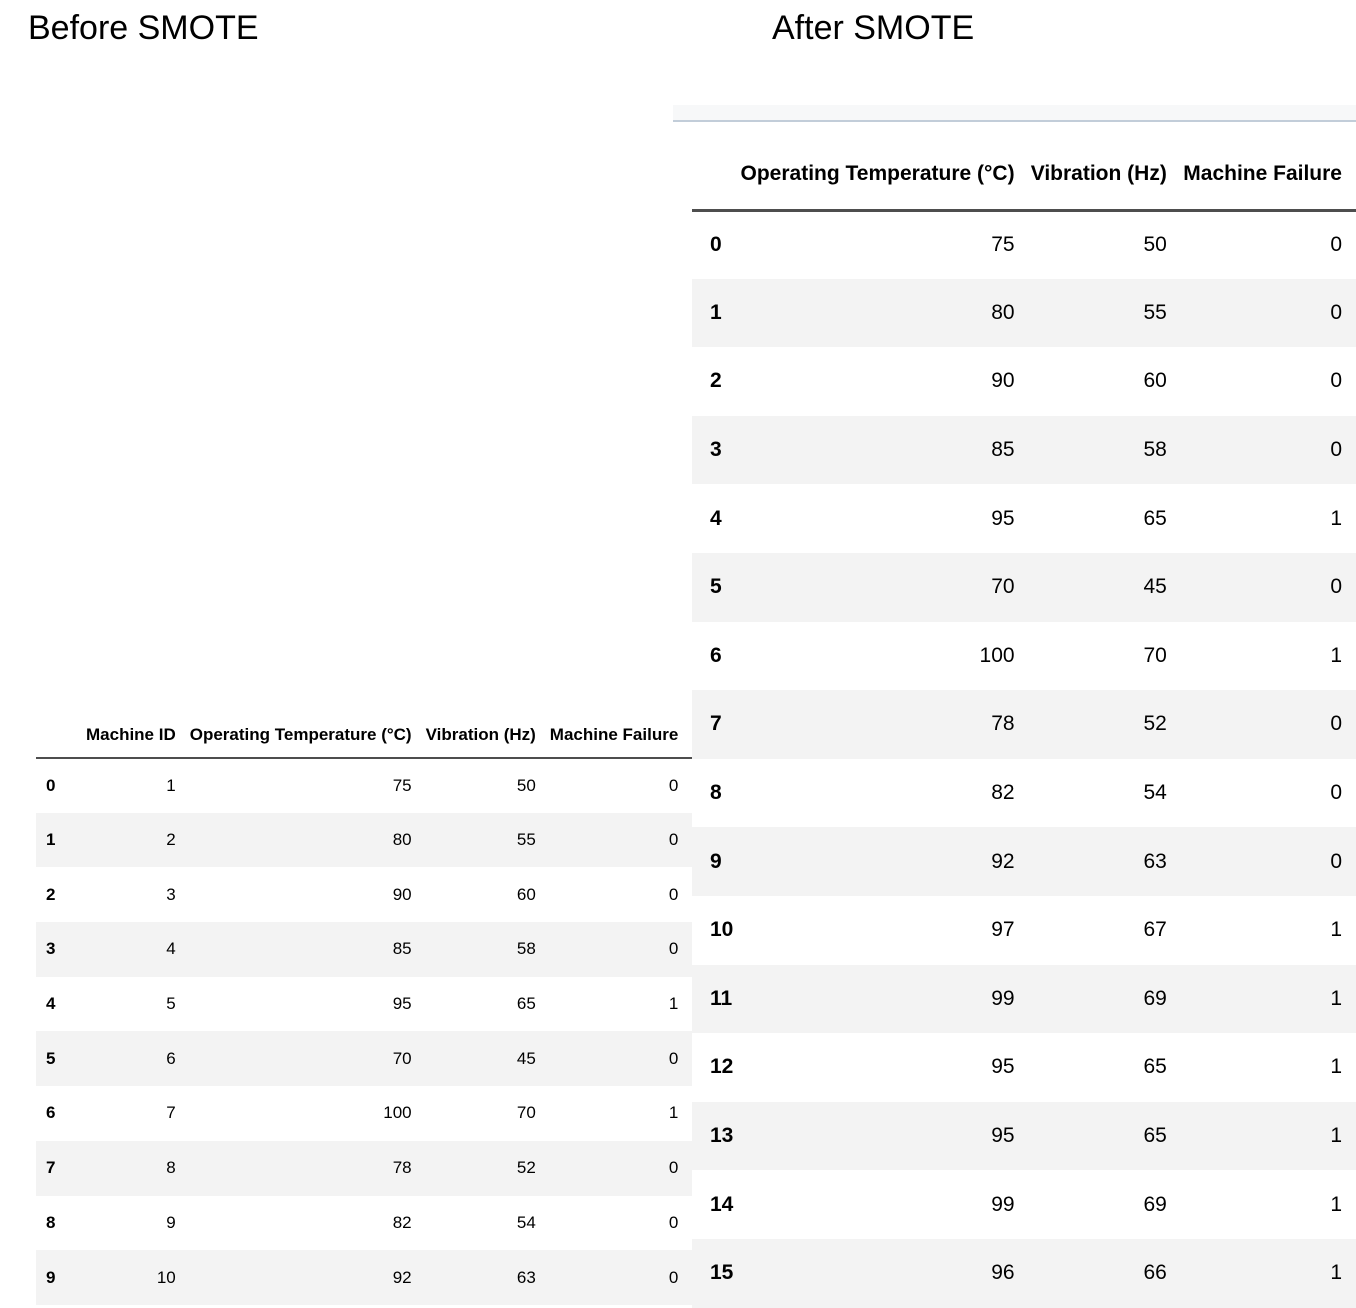 This screenshot has height=1308, width=1356. I want to click on table-row: 15 96 66 1, so click(1024, 1273).